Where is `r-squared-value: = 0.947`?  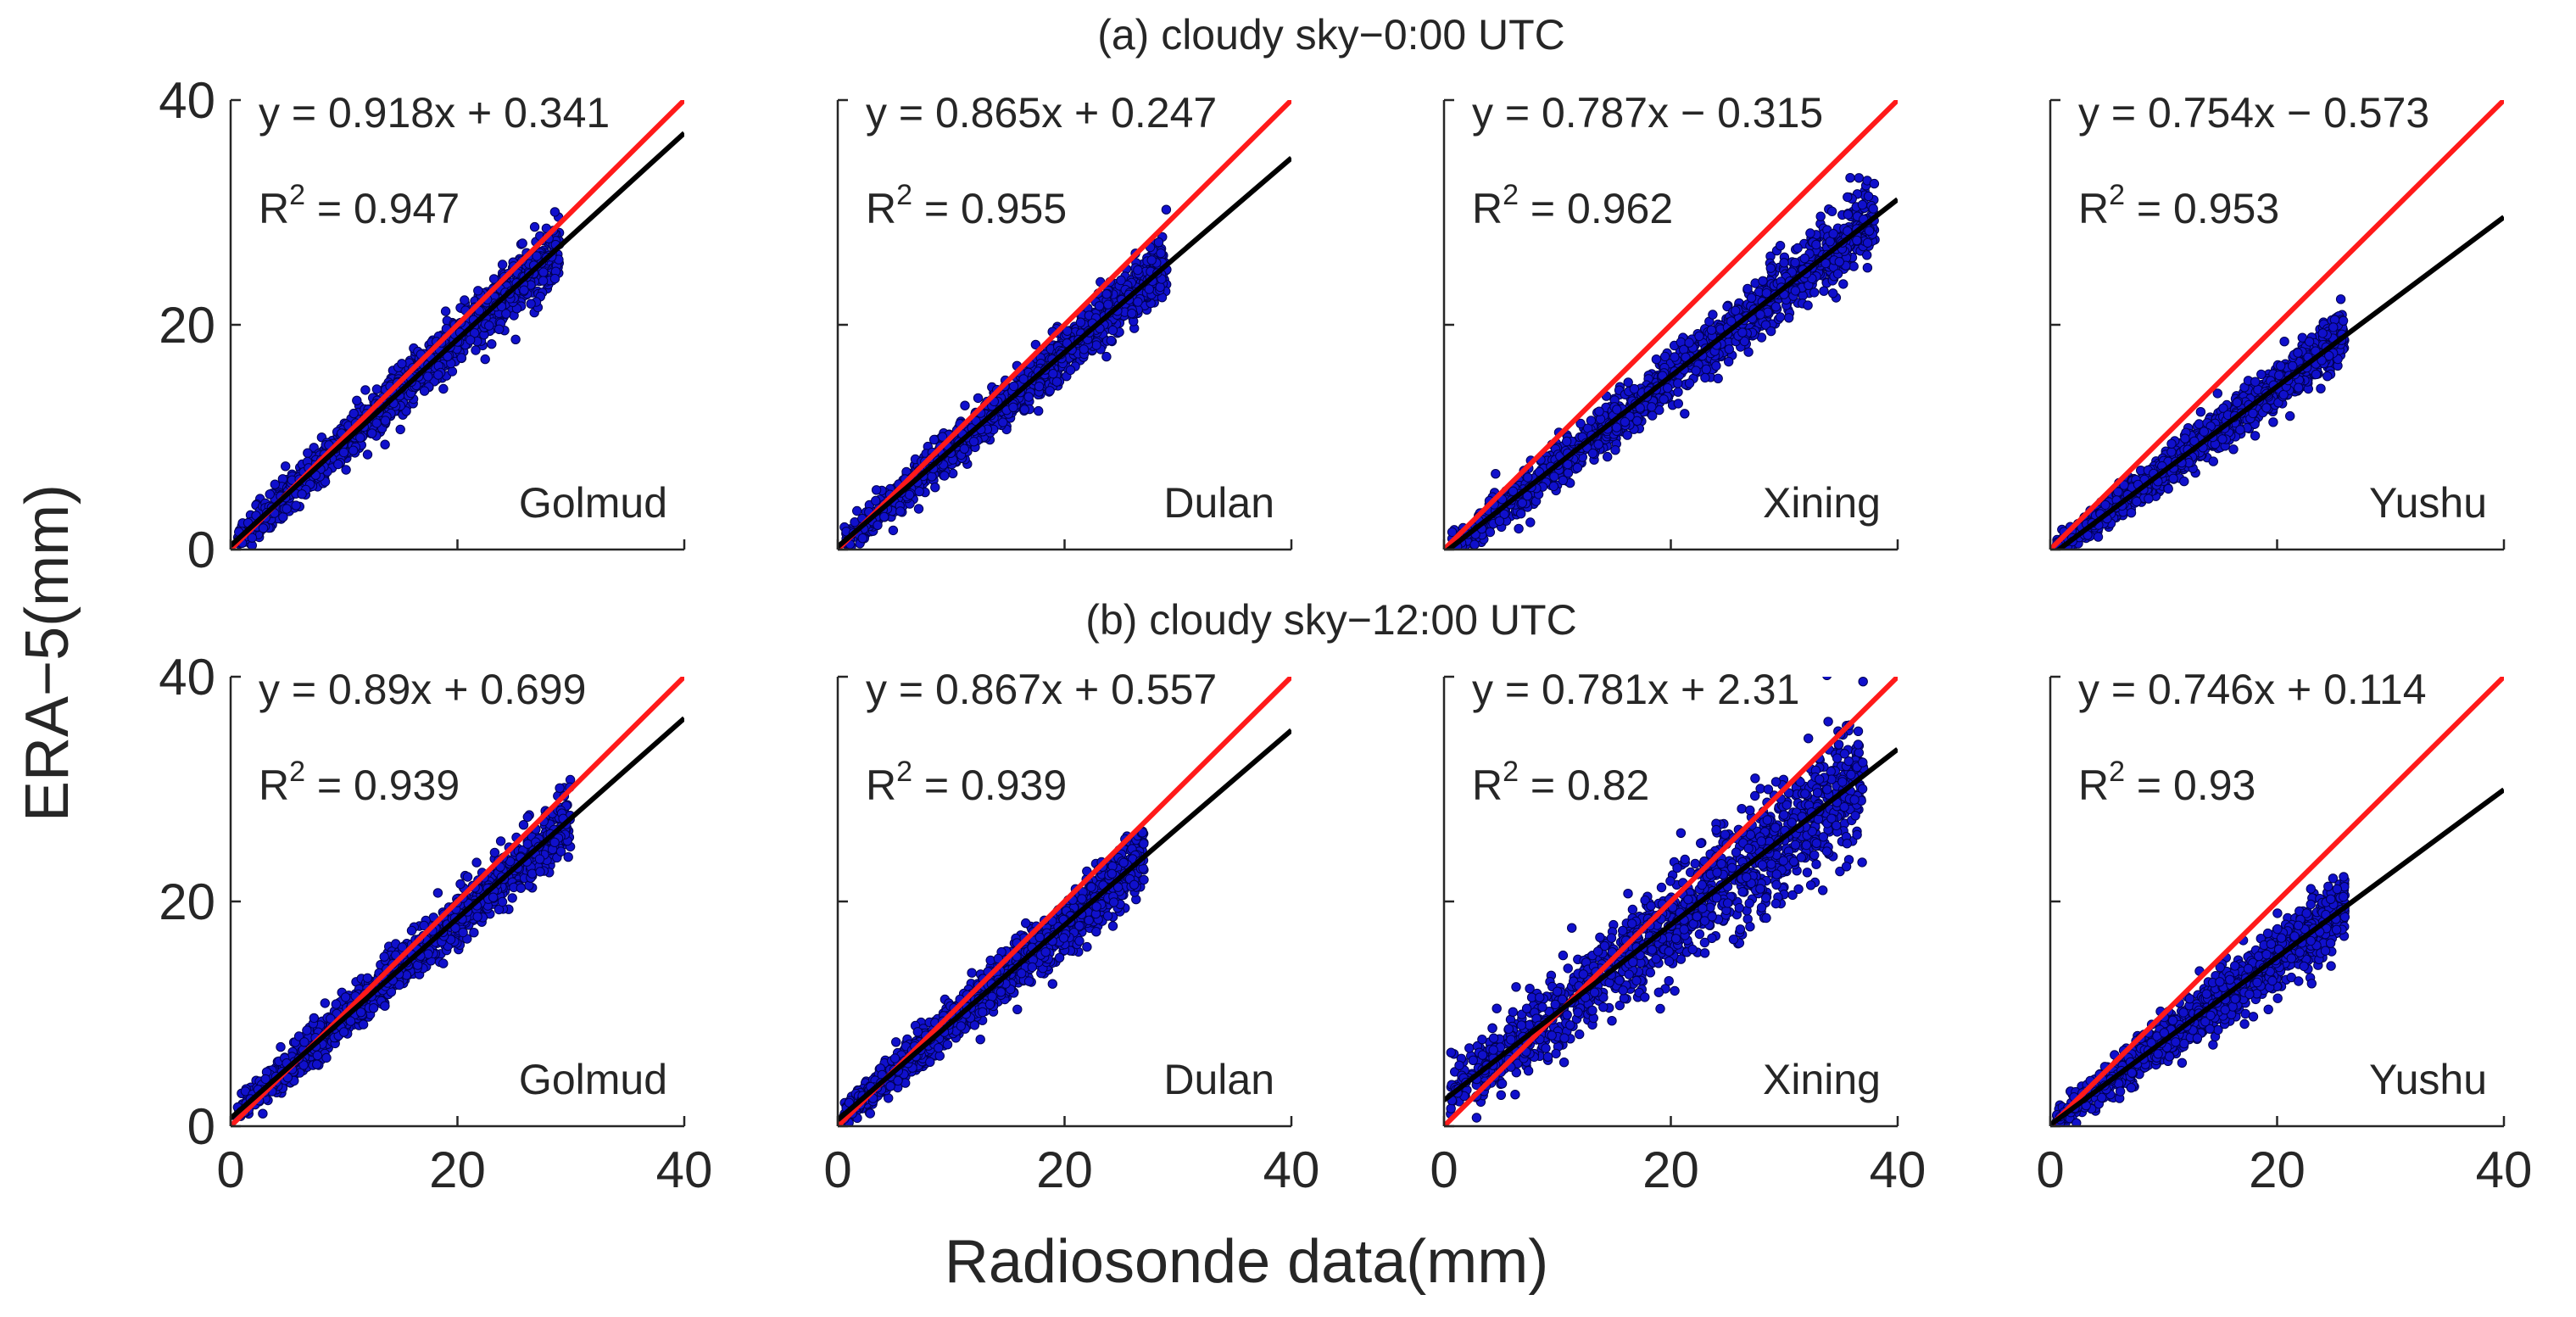 r-squared-value: = 0.947 is located at coordinates (382, 208).